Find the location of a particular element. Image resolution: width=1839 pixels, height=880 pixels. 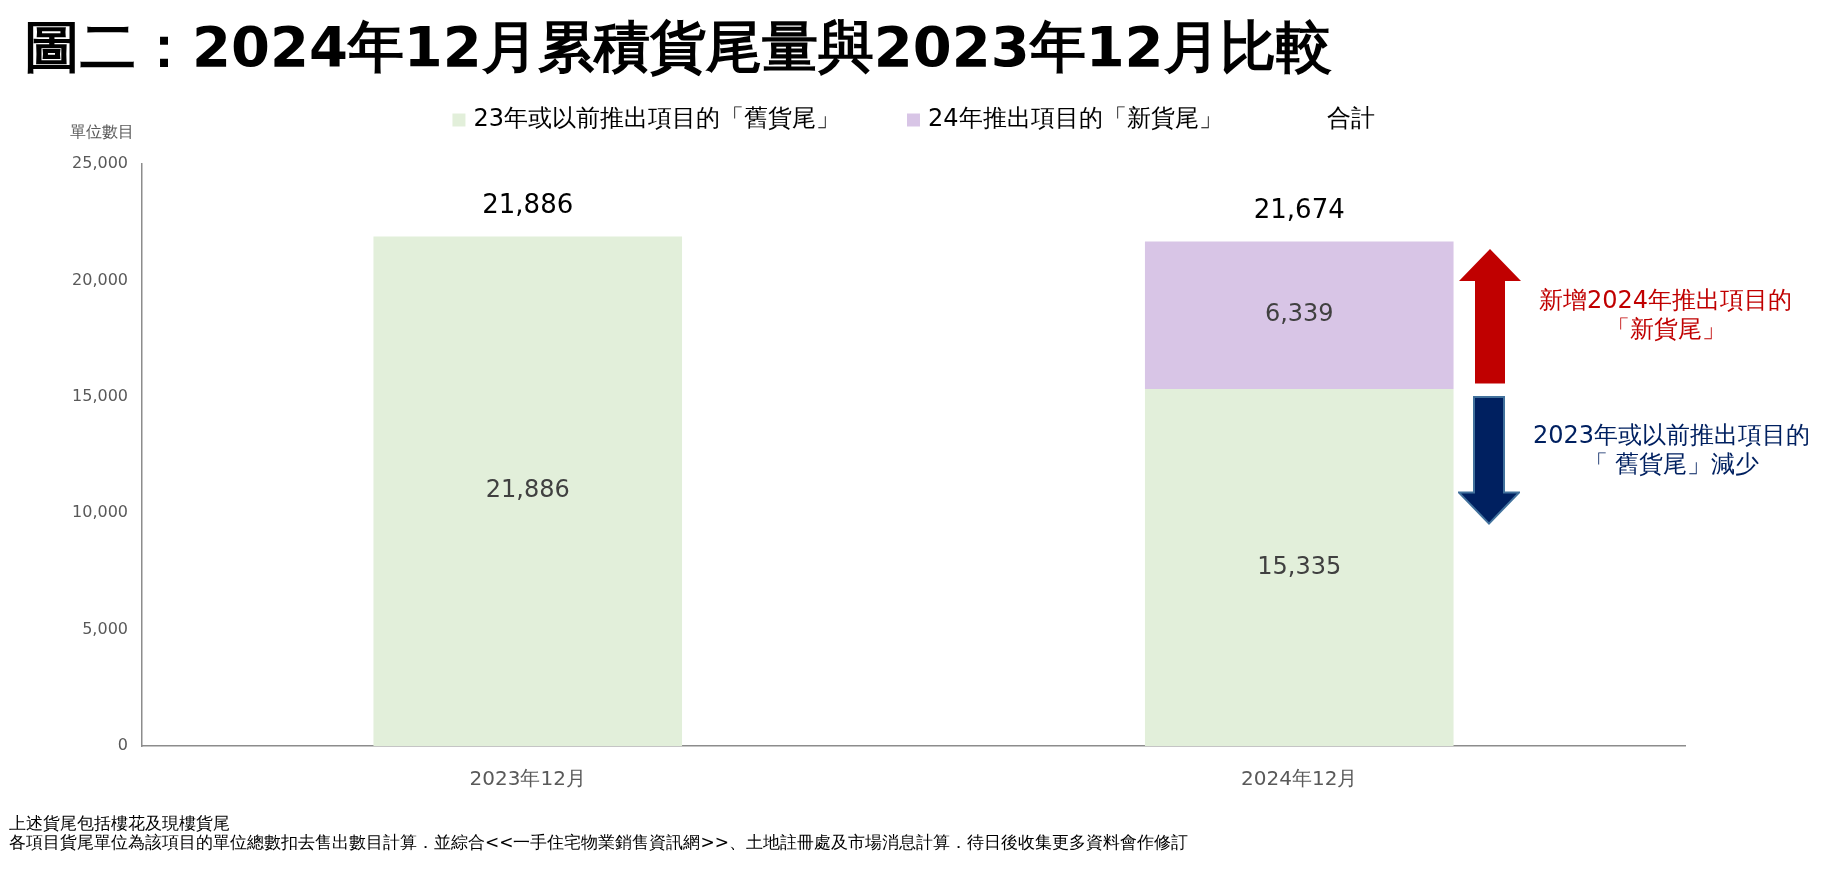

data-label: 15,335 is located at coordinates (1299, 565).